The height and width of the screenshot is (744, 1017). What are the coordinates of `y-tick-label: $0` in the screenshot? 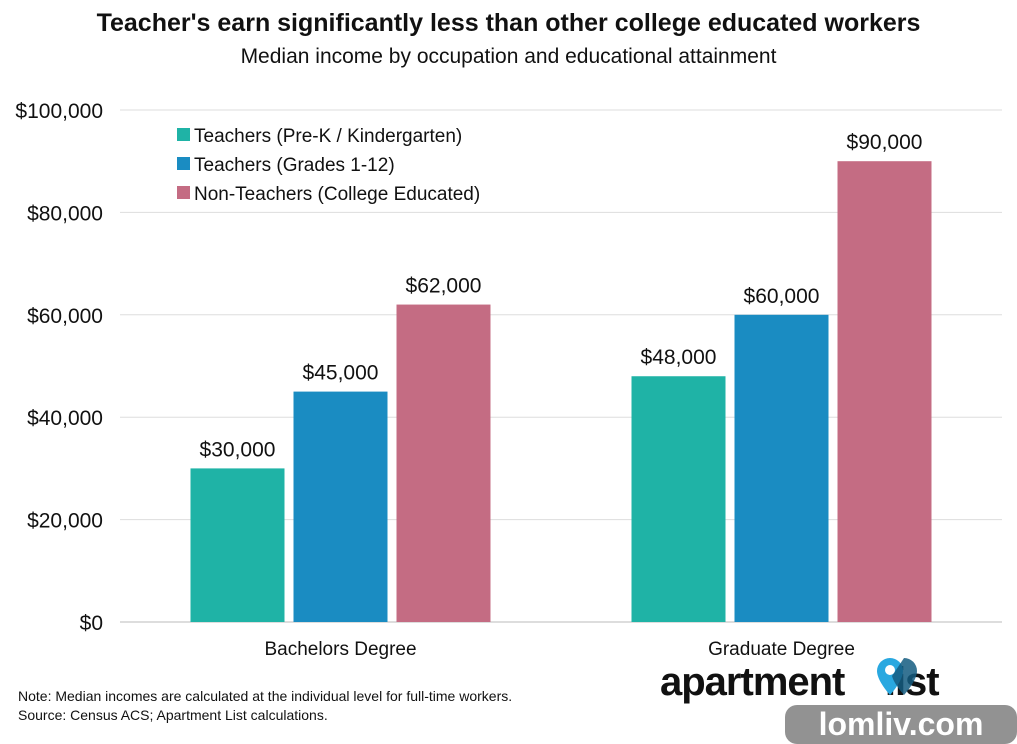 It's located at (91, 623).